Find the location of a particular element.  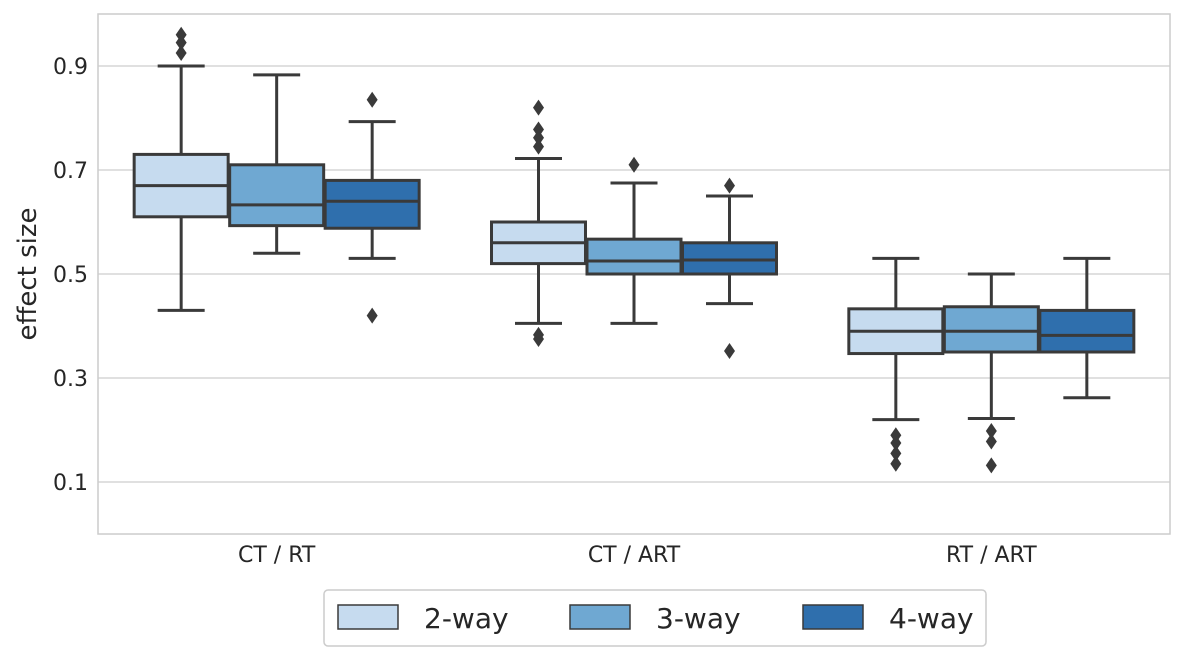

legend-label: 4-way is located at coordinates (931, 618).